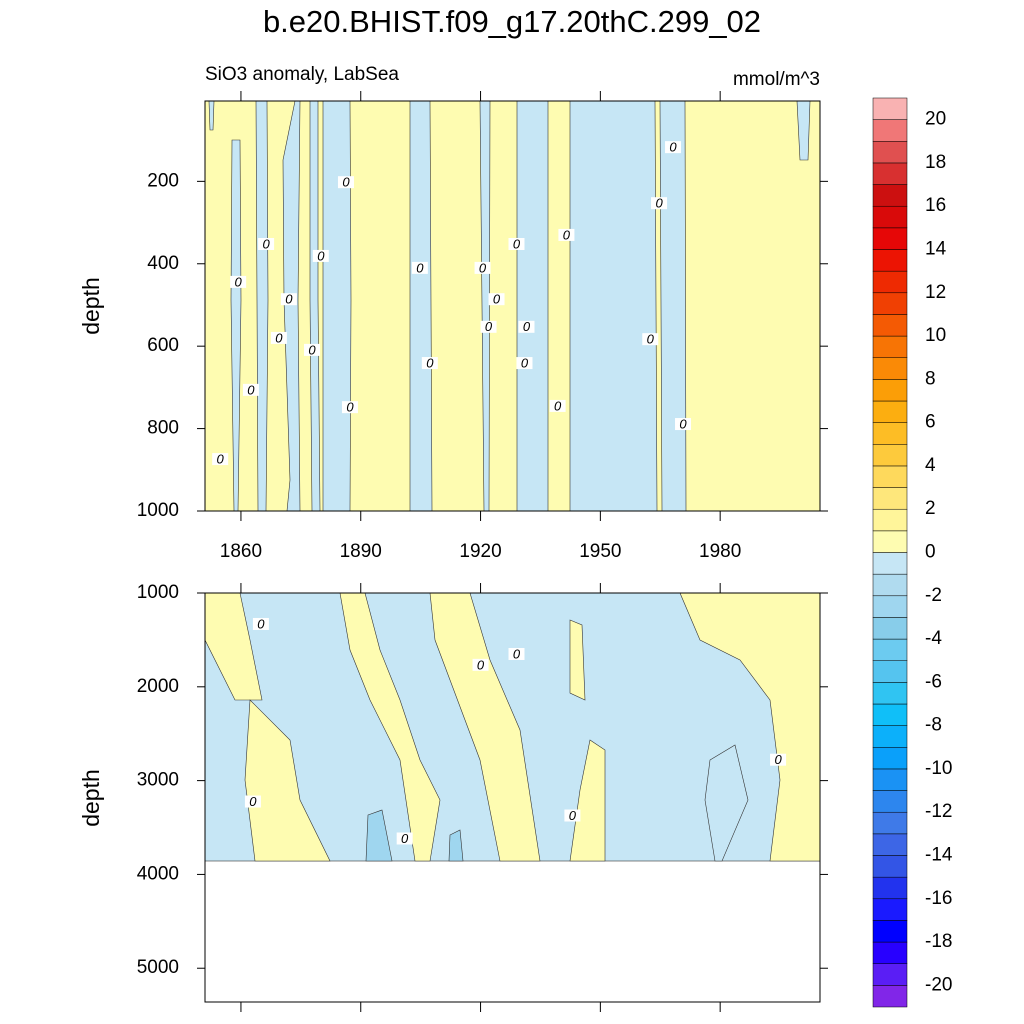  I want to click on colorbar-label: -10, so click(938, 768).